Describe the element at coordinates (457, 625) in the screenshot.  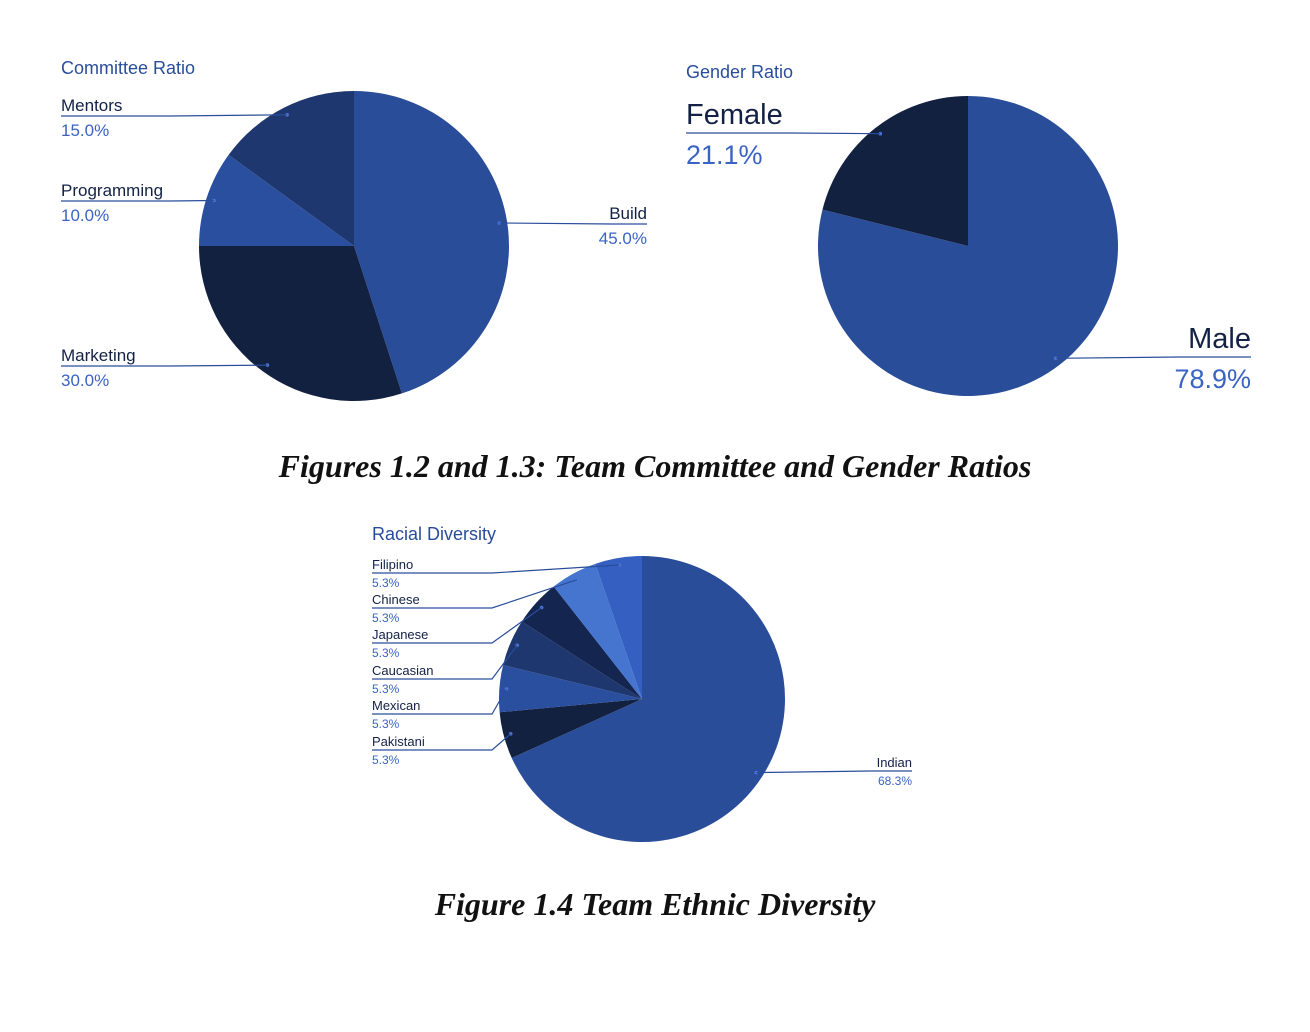
I see `leader-line-japanese` at that location.